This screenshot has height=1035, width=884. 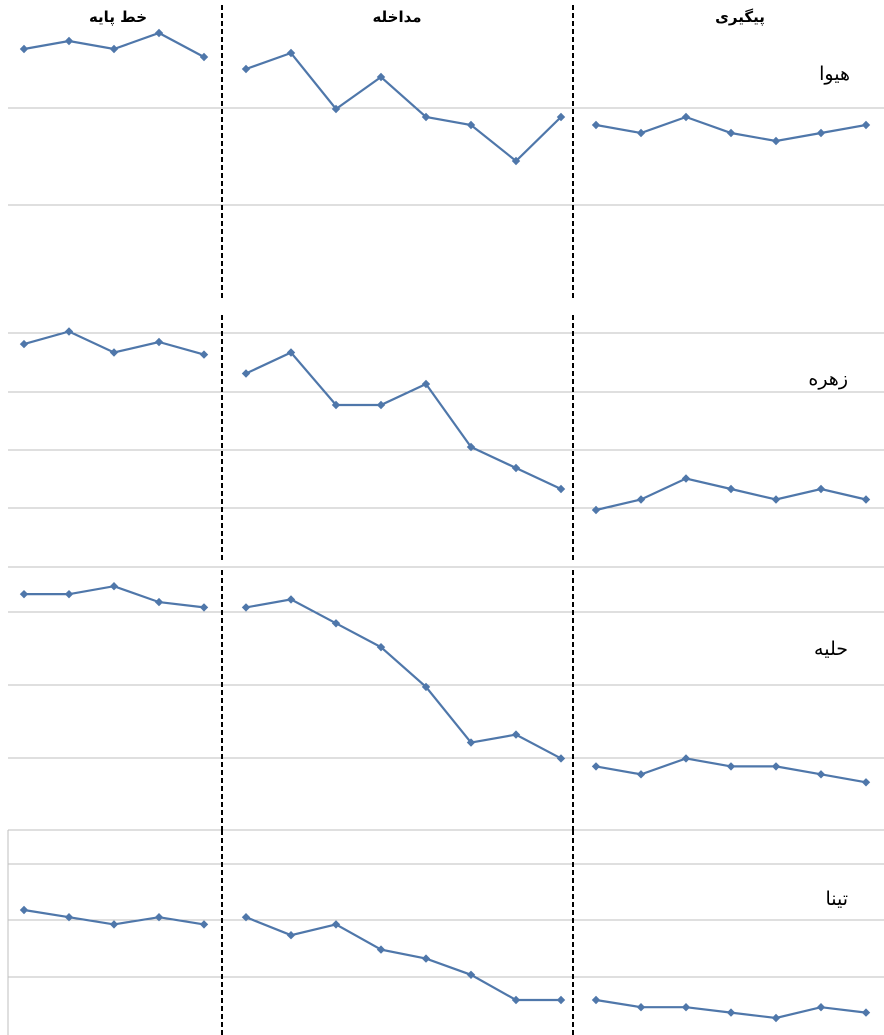 What do you see at coordinates (403, 420) in the screenshot?
I see `series-line-1-intervention` at bounding box center [403, 420].